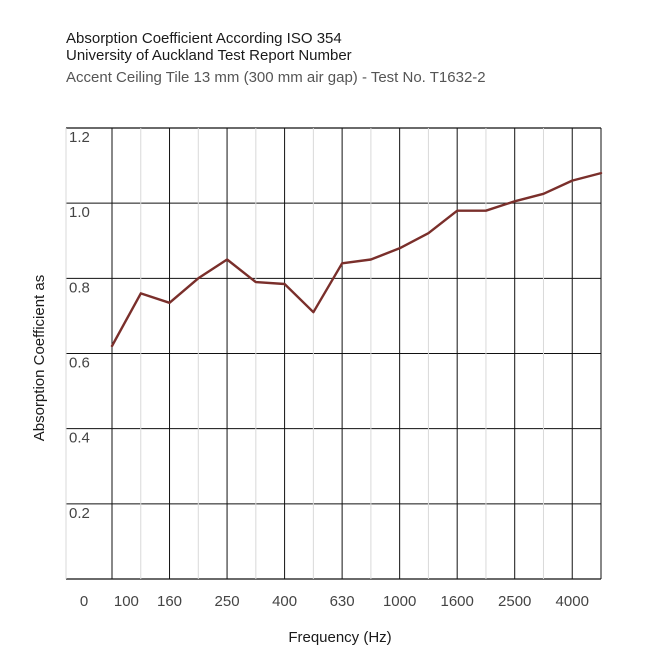  Describe the element at coordinates (79, 513) in the screenshot. I see `y-tick-label: 0.2` at that location.